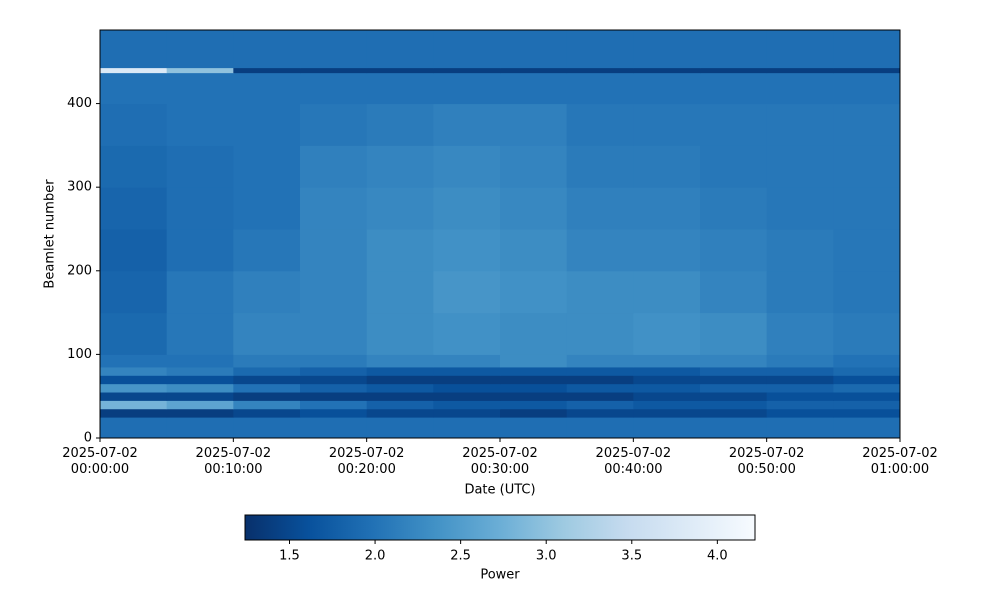 The height and width of the screenshot is (600, 1000). I want to click on x-tick-label: 2025-07-02 01:00:00, so click(900, 461).